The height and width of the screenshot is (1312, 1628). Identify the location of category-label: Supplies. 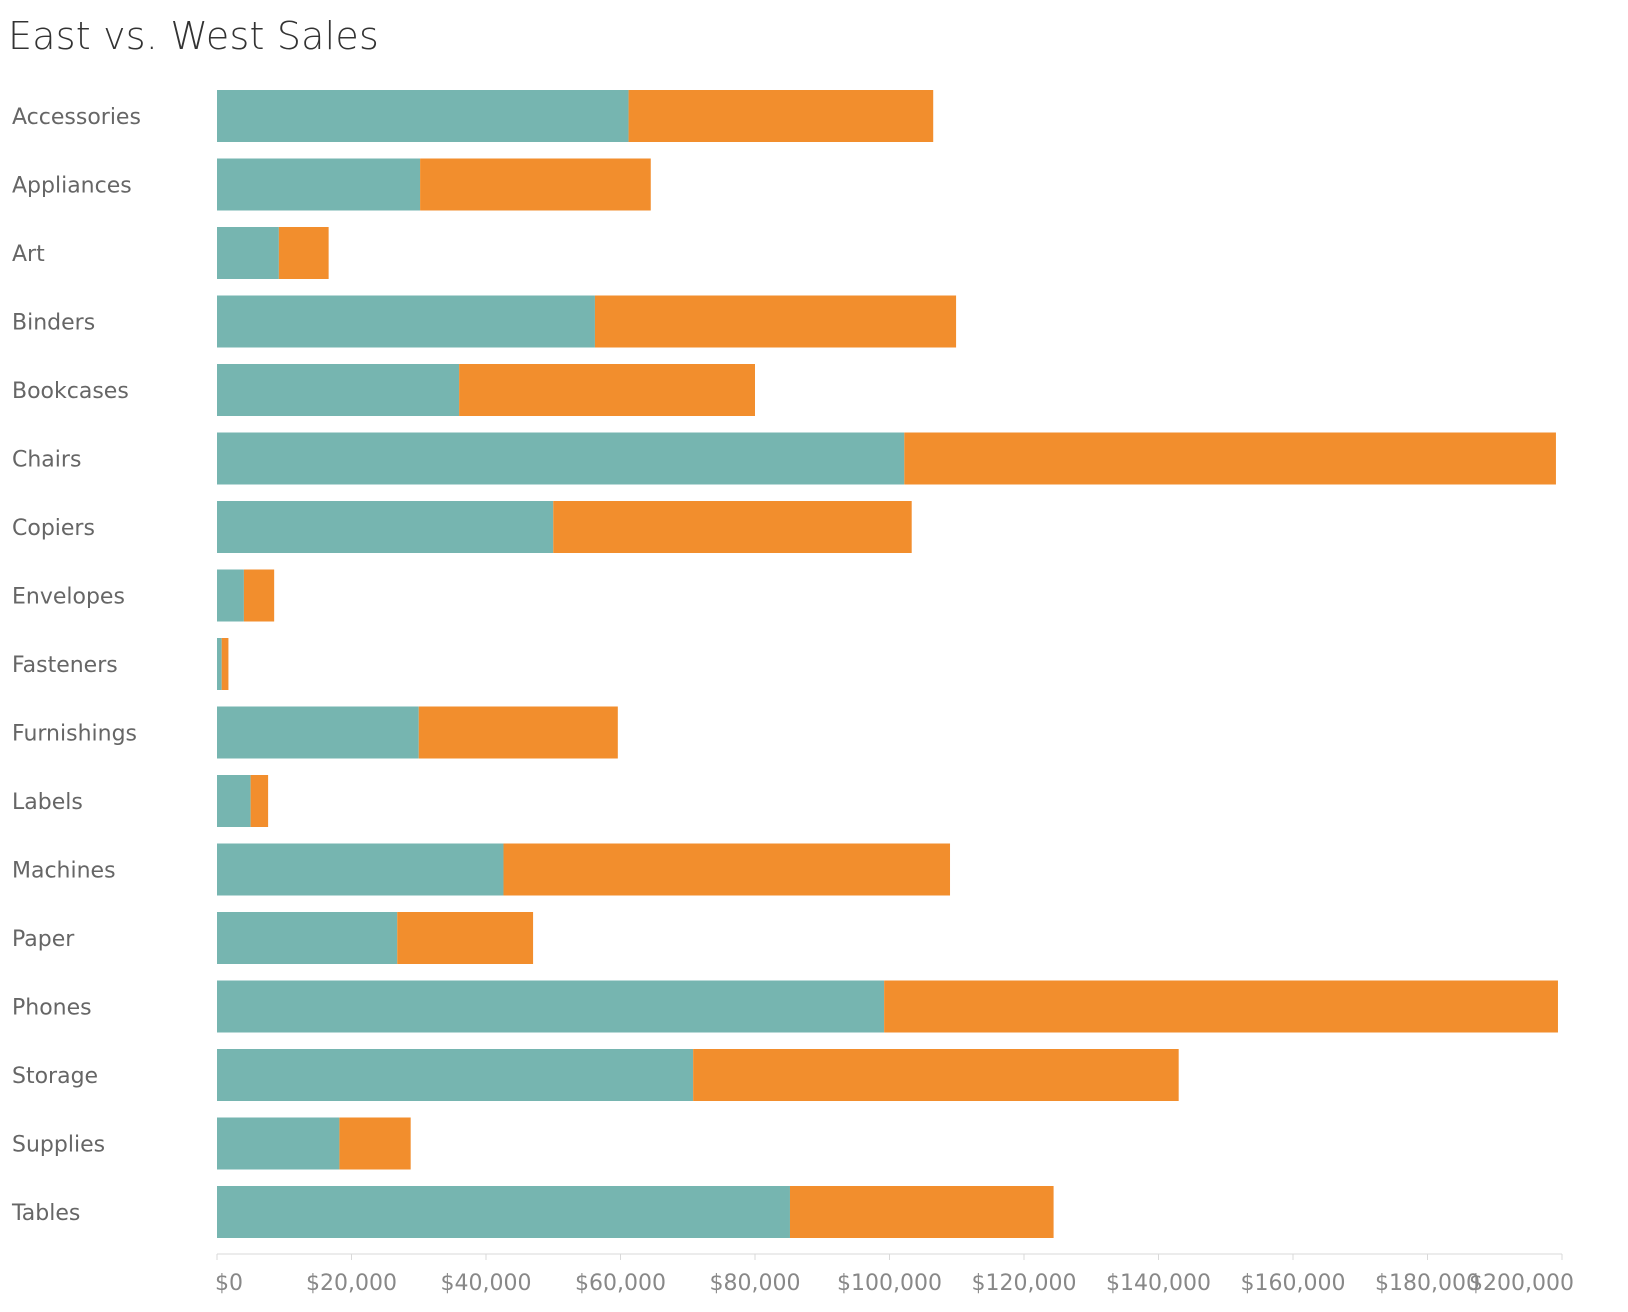
(58, 1145).